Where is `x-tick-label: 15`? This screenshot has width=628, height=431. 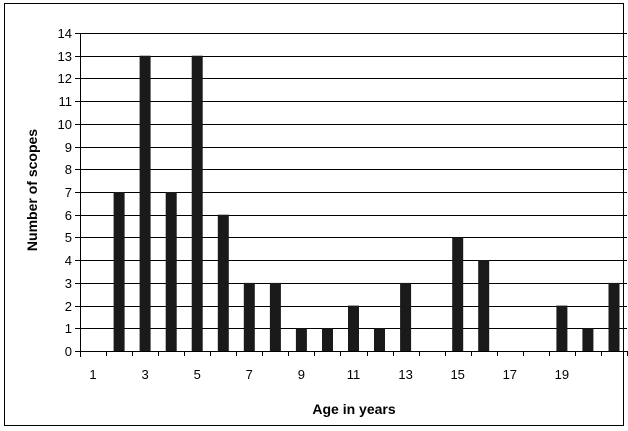
x-tick-label: 15 is located at coordinates (457, 374).